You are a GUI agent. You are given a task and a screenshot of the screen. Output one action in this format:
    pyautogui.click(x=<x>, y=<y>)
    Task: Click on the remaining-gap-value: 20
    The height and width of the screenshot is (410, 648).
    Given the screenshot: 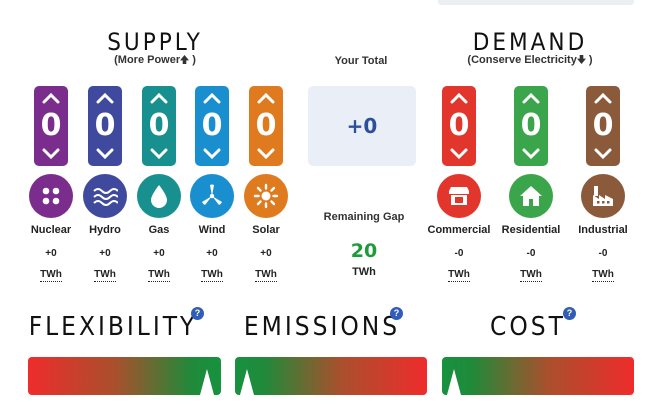 What is the action you would take?
    pyautogui.click(x=364, y=251)
    